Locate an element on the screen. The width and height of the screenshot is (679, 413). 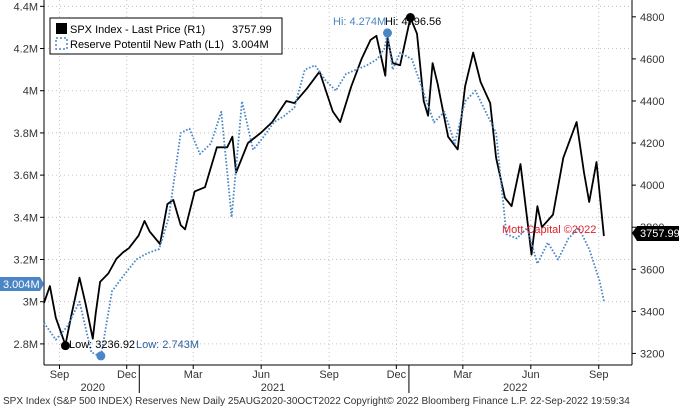
left-axis-tick-label: 3.6M is located at coordinates (26, 176).